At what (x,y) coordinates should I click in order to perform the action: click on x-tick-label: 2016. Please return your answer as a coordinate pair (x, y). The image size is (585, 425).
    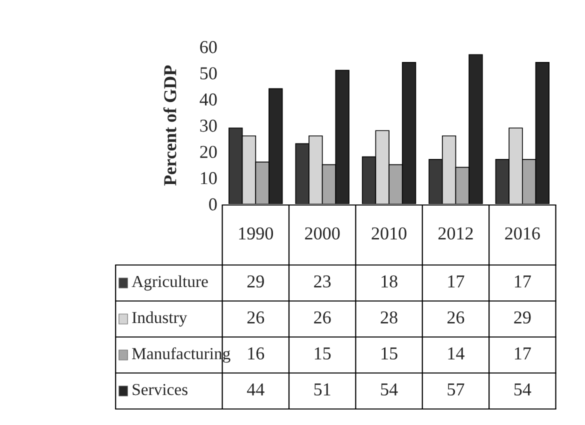
    Looking at the image, I should click on (522, 233).